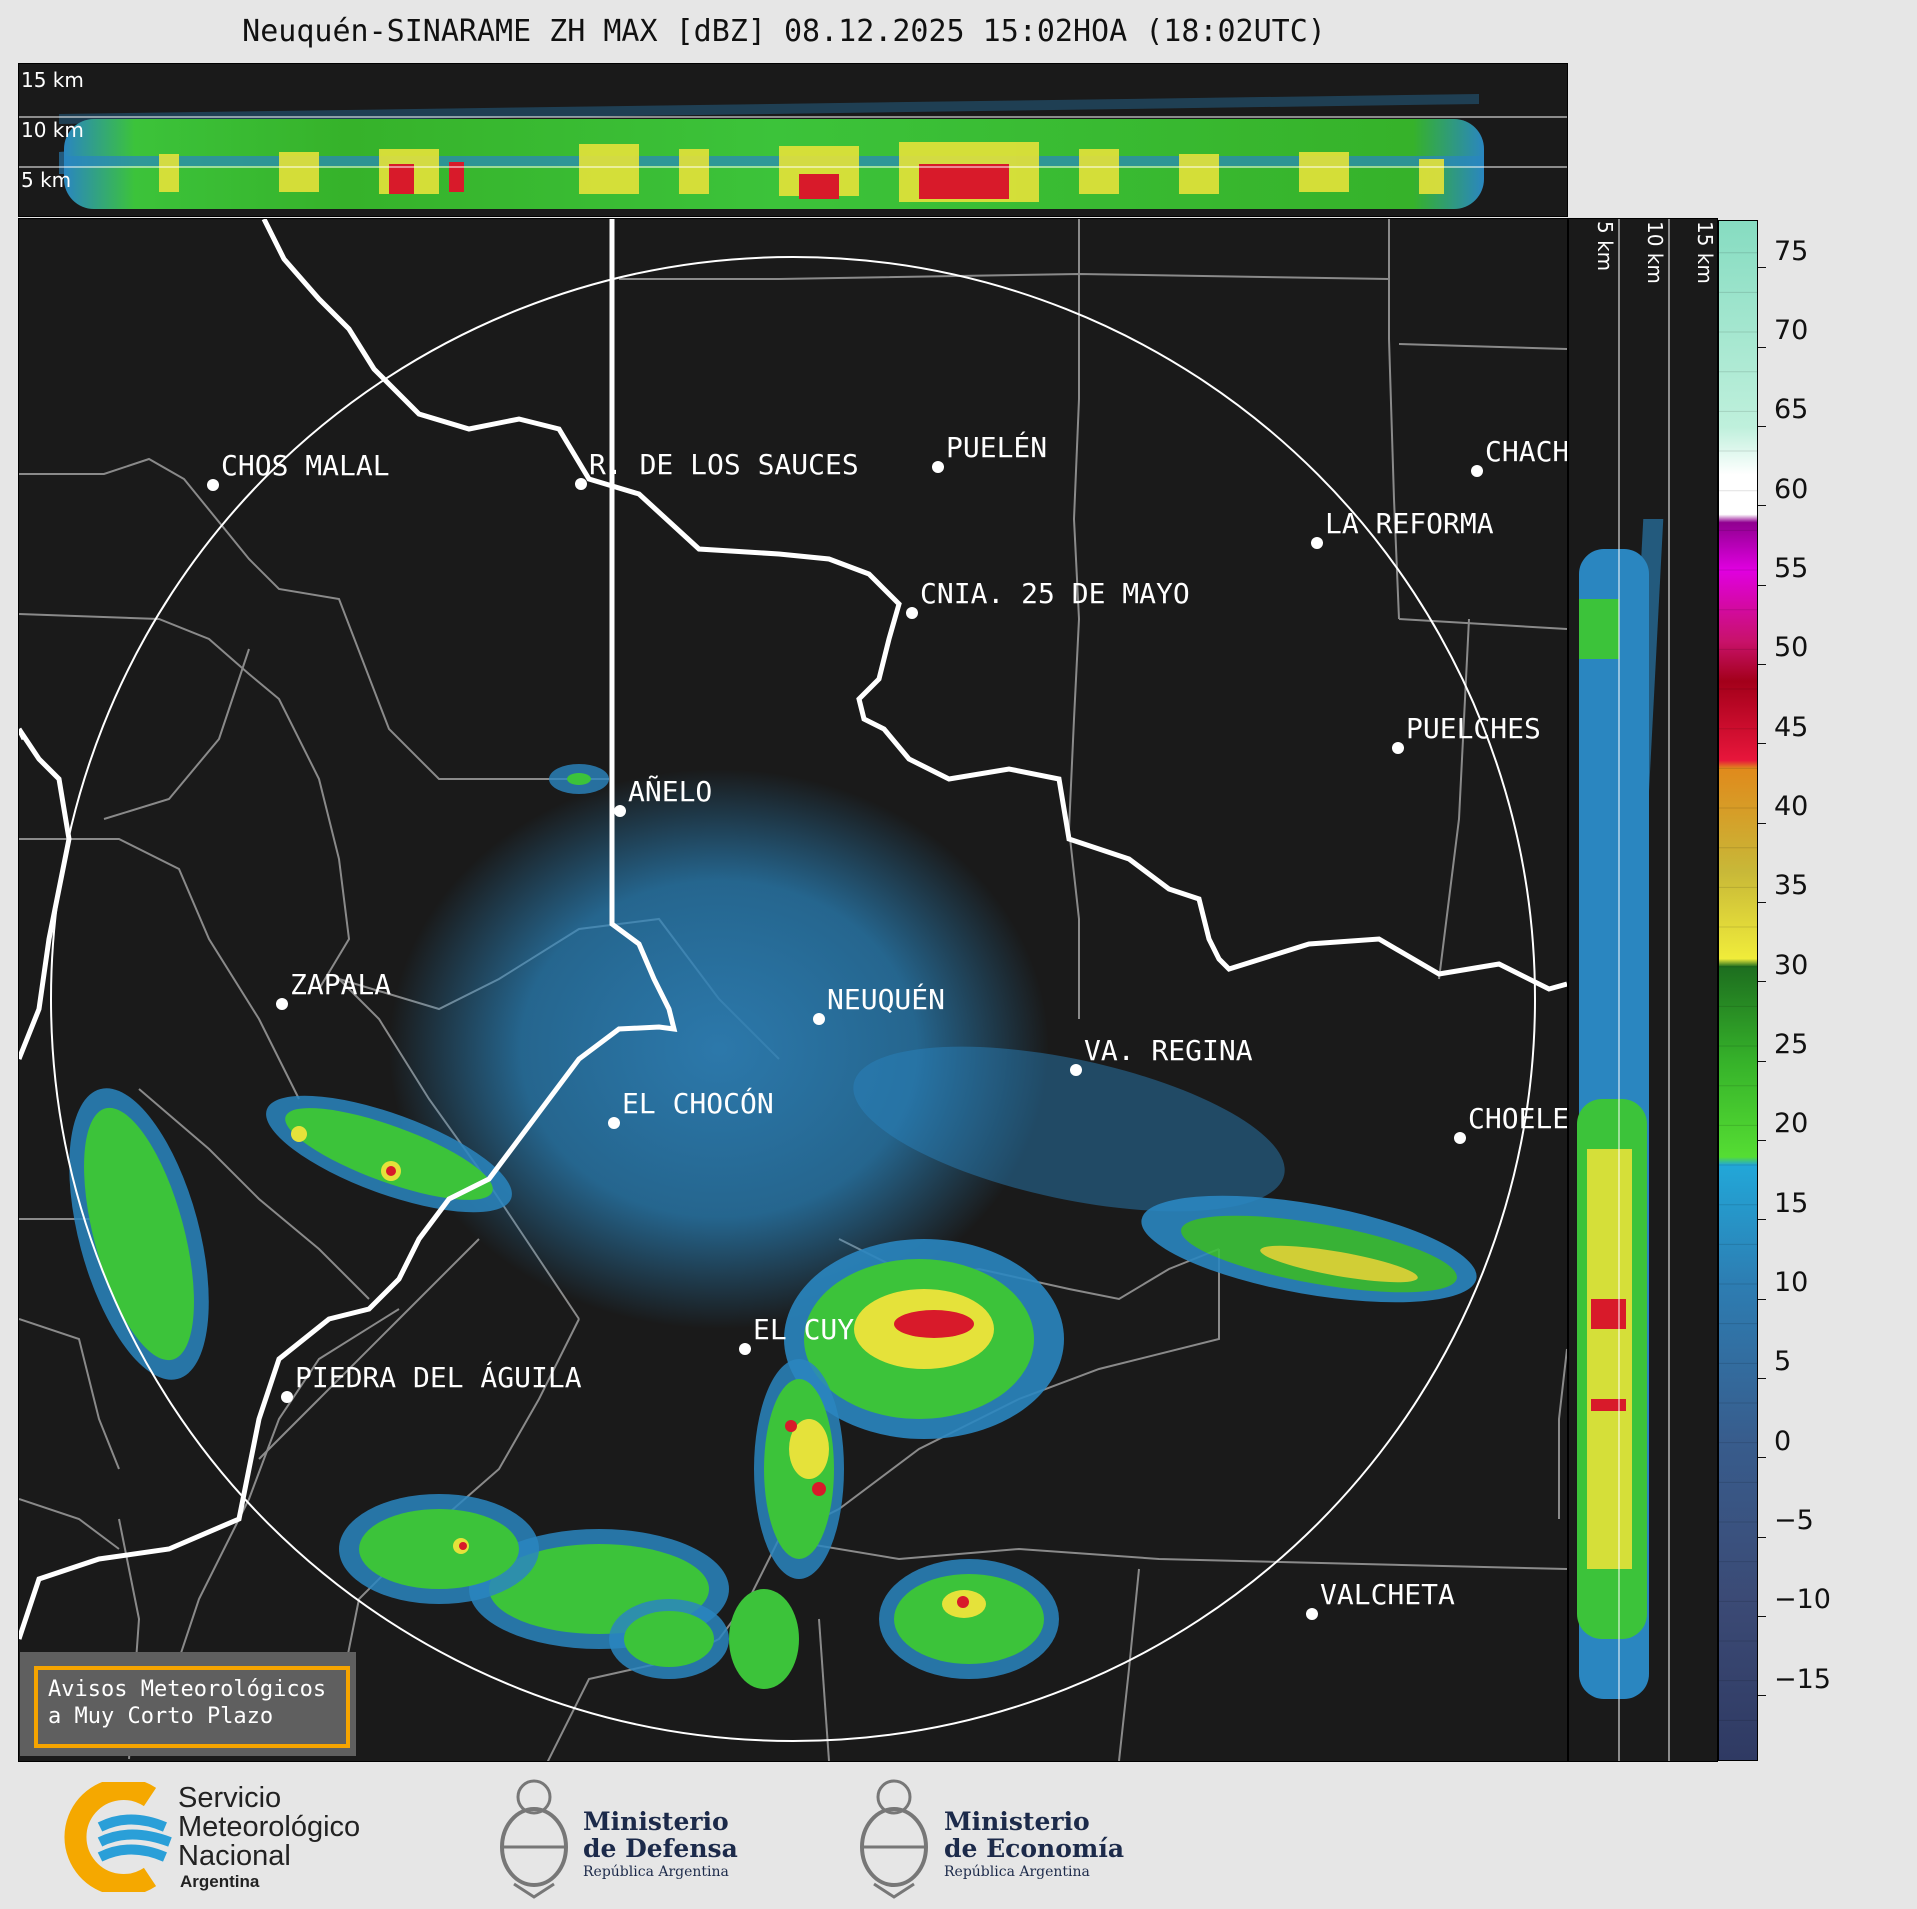 The height and width of the screenshot is (1909, 1917). What do you see at coordinates (1791, 251) in the screenshot?
I see `colorbar-tick-label: 75` at bounding box center [1791, 251].